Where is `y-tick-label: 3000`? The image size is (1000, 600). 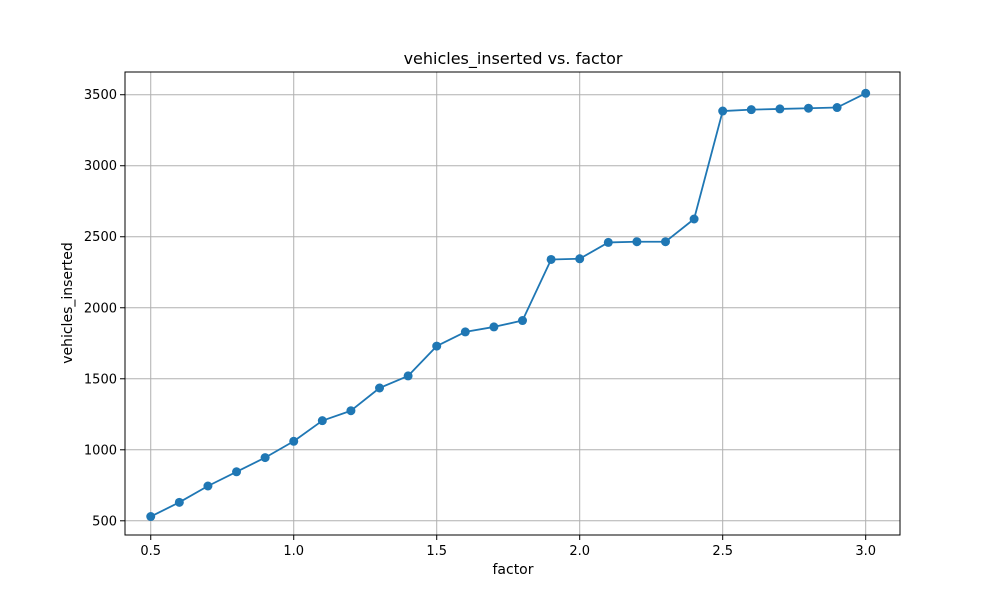
y-tick-label: 3000 is located at coordinates (100, 166).